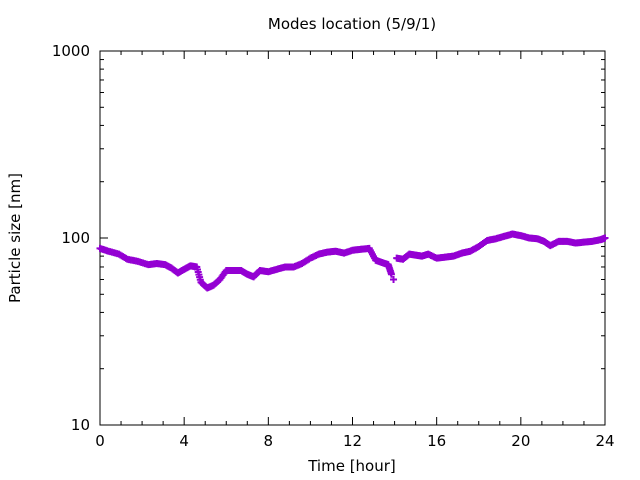  I want to click on x-tick-label: 16, so click(436, 441).